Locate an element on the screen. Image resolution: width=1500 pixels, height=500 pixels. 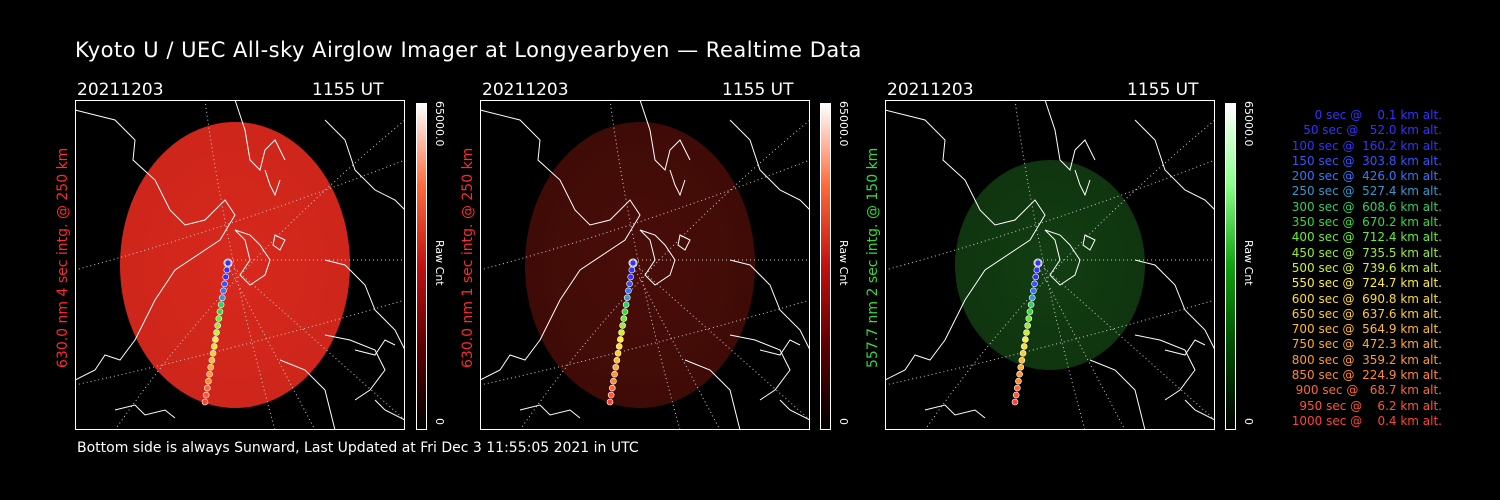
legend-row: 1000 sec @ 0.4 km alt. is located at coordinates (1366, 420).